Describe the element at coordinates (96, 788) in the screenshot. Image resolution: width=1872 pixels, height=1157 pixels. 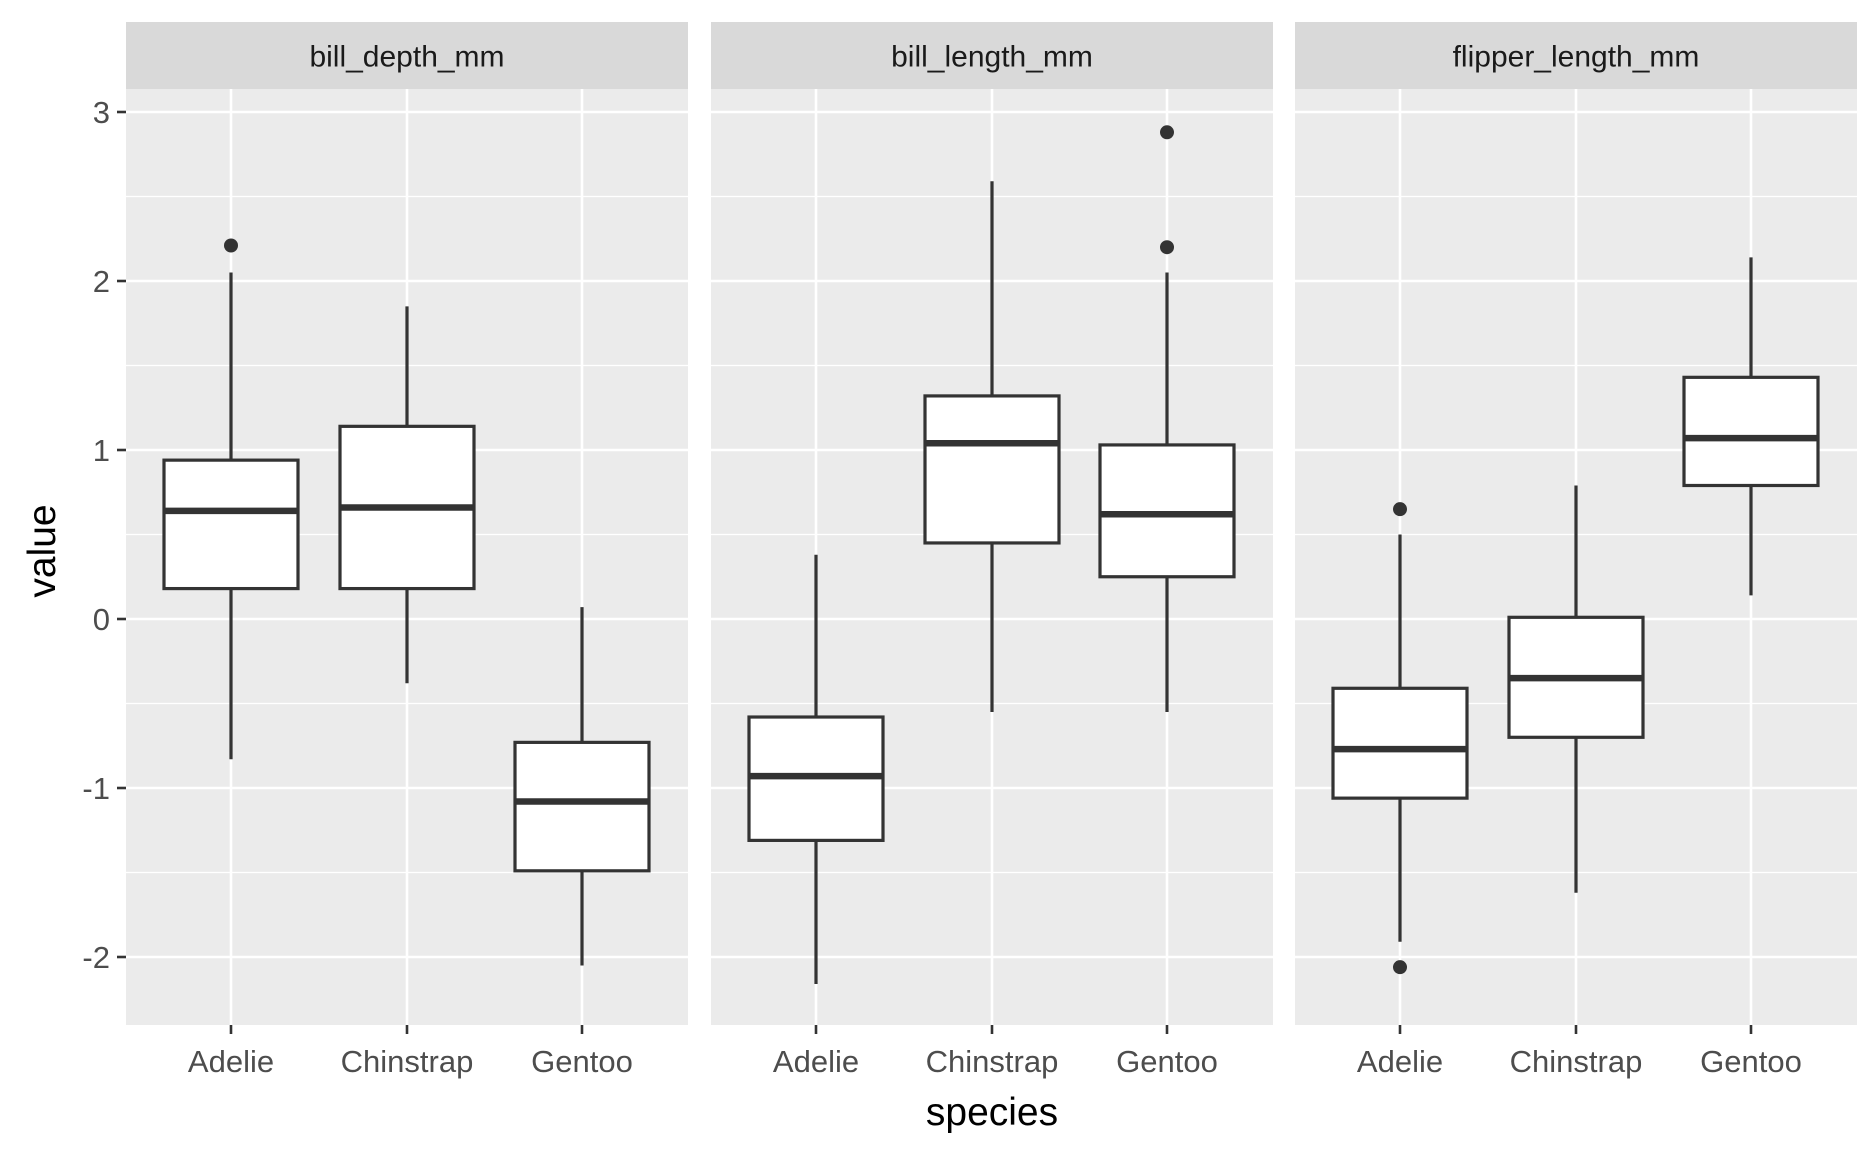
I see `y-tick-label: -1` at that location.